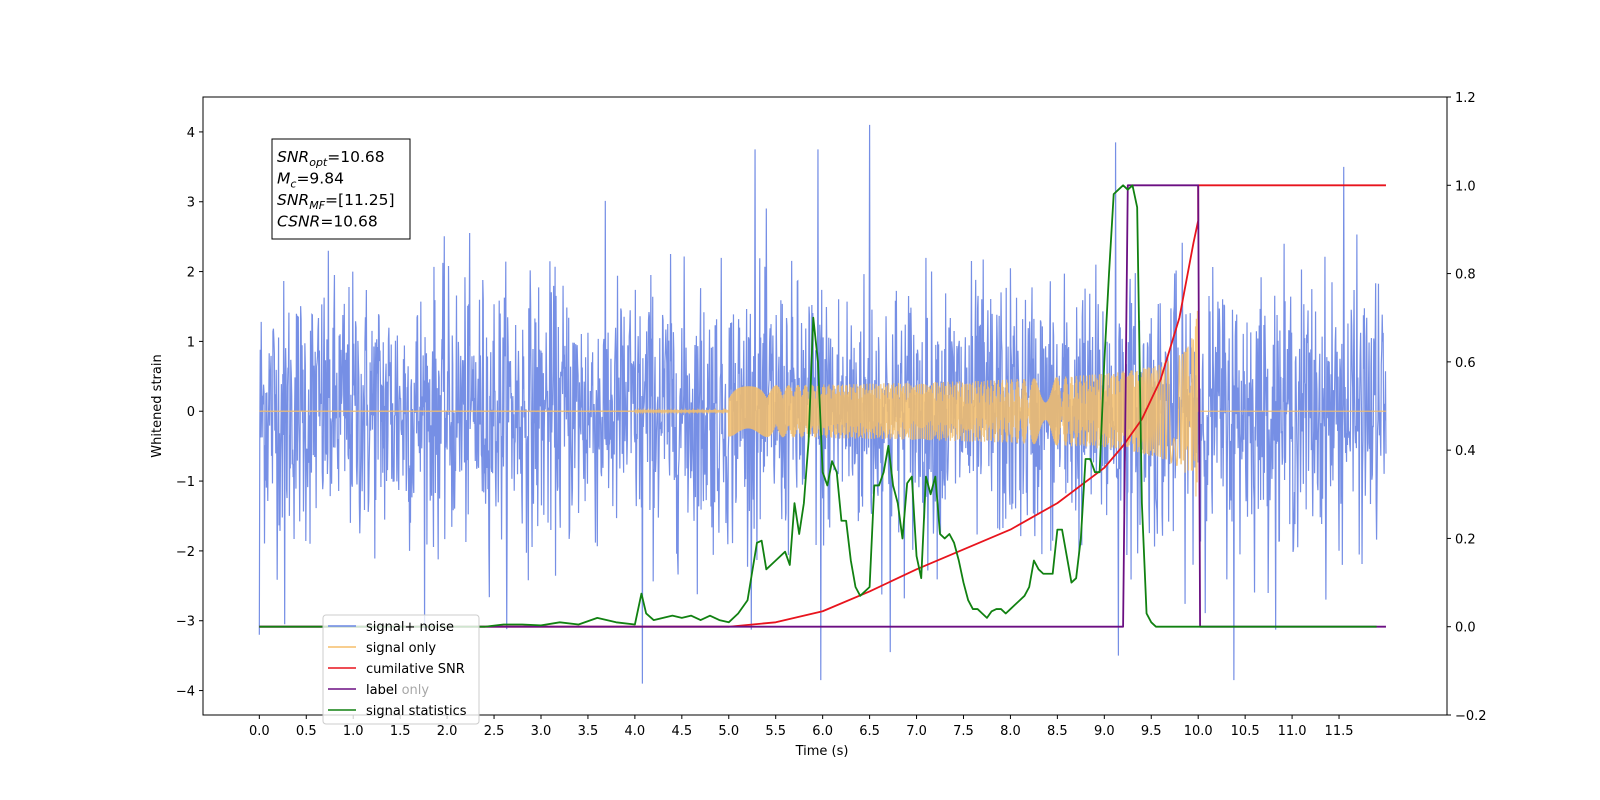 The image size is (1600, 800). What do you see at coordinates (916, 731) in the screenshot?
I see `x-tick-label: 7.0` at bounding box center [916, 731].